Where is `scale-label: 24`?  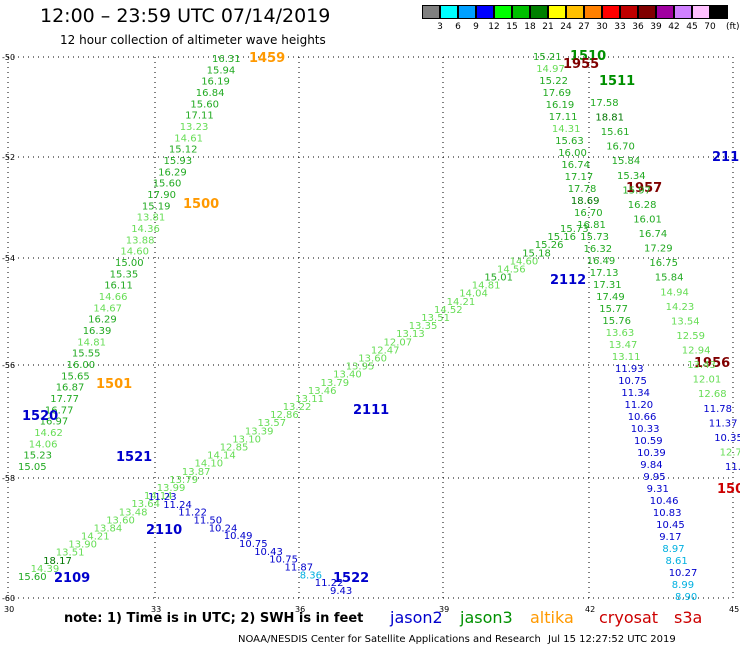
scale-label: 24 is located at coordinates (566, 27).